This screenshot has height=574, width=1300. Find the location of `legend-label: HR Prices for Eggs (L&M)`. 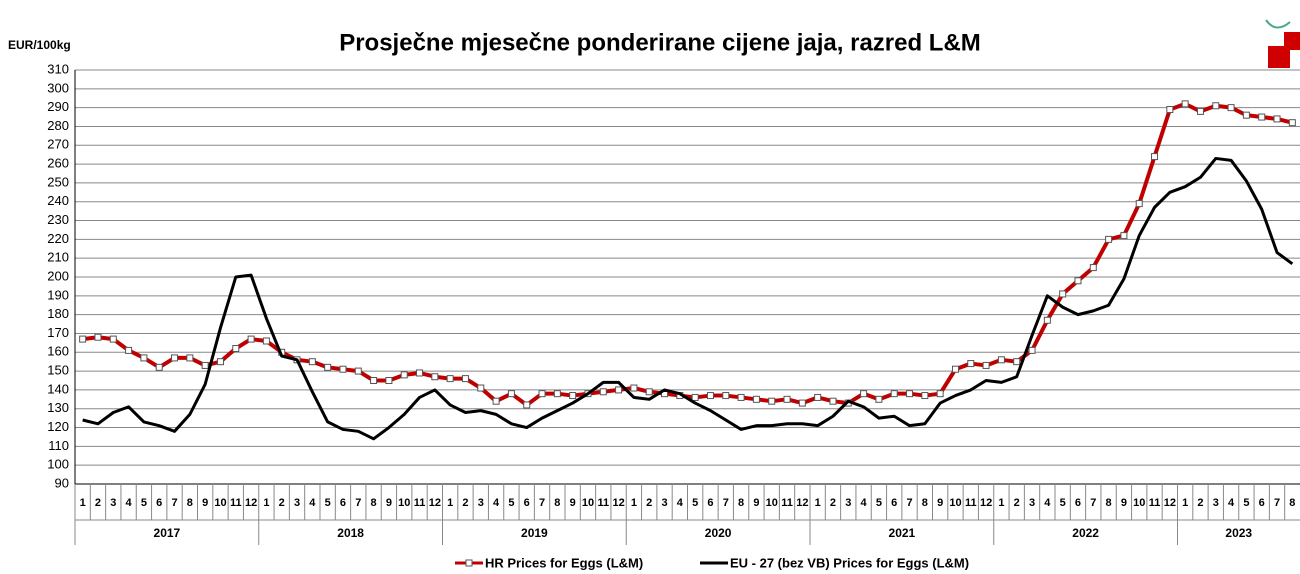

legend-label: HR Prices for Eggs (L&M) is located at coordinates (564, 562).